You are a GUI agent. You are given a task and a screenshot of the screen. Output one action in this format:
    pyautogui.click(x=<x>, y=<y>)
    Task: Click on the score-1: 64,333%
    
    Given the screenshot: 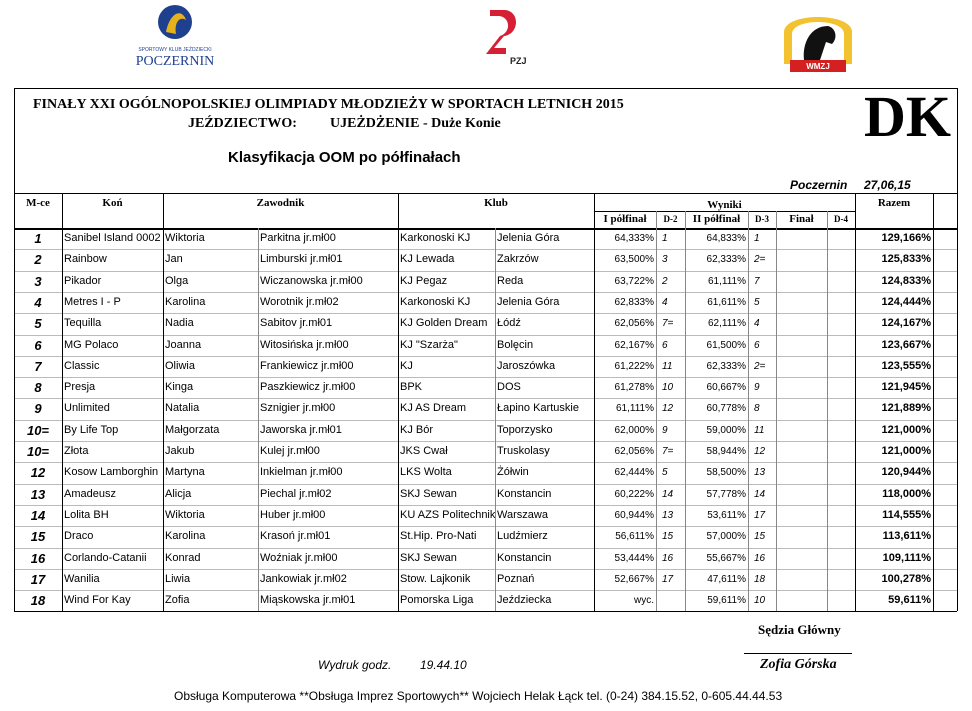 What is the action you would take?
    pyautogui.click(x=634, y=238)
    